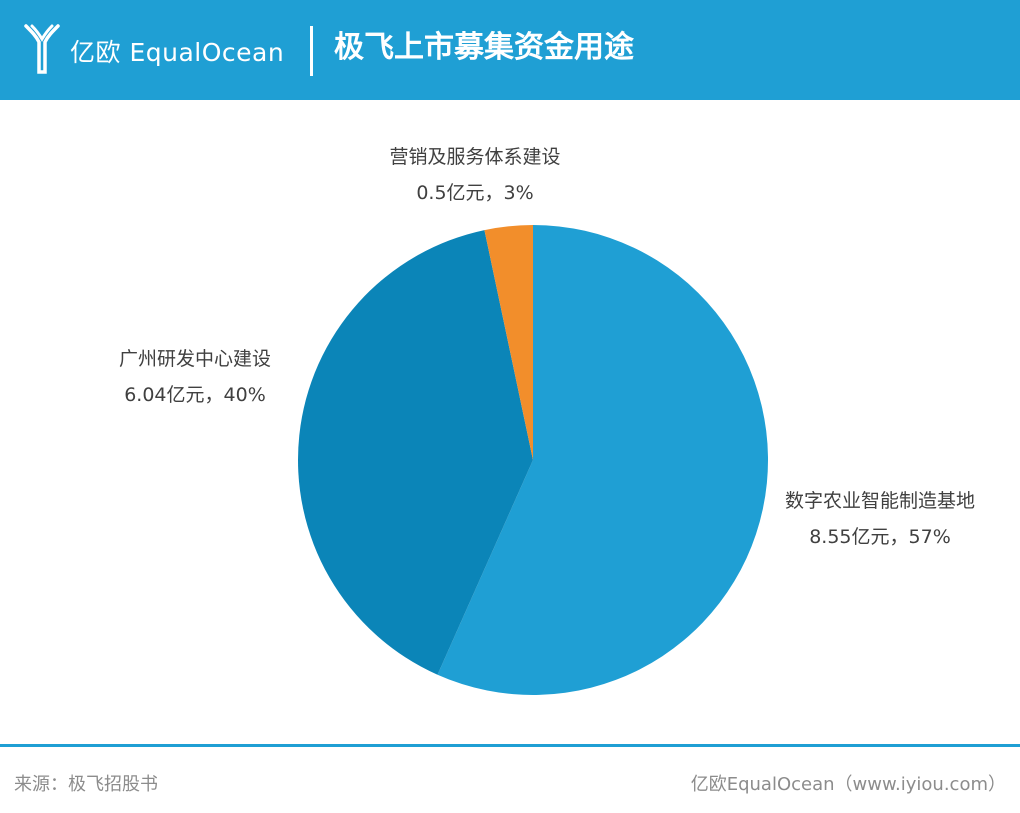 The image size is (1020, 813). What do you see at coordinates (195, 359) in the screenshot?
I see `slice-name-label-2: 广州研发中心建设` at bounding box center [195, 359].